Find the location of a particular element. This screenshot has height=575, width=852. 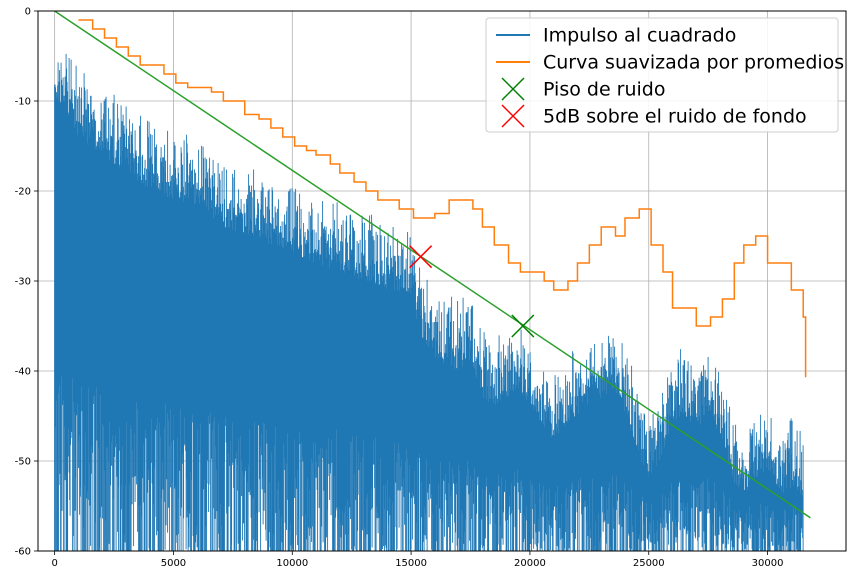

legend-entry: Piso de ruido is located at coordinates (583, 89).